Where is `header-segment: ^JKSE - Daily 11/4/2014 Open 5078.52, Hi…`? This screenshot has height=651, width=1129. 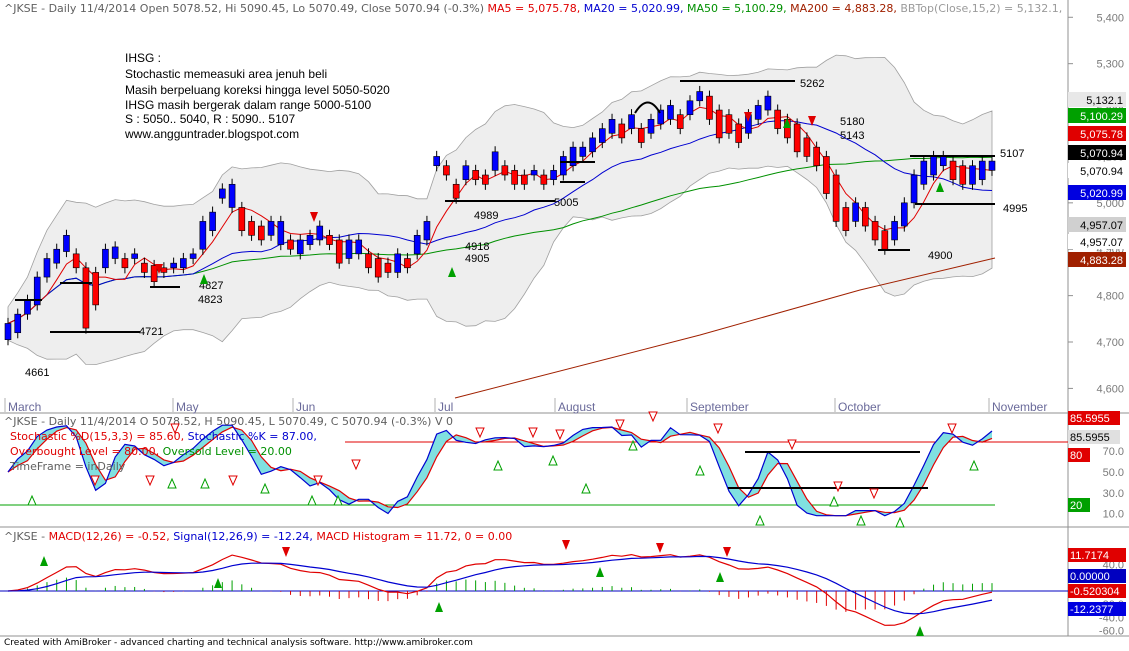 header-segment: ^JKSE - Daily 11/4/2014 Open 5078.52, Hi… is located at coordinates (244, 8).